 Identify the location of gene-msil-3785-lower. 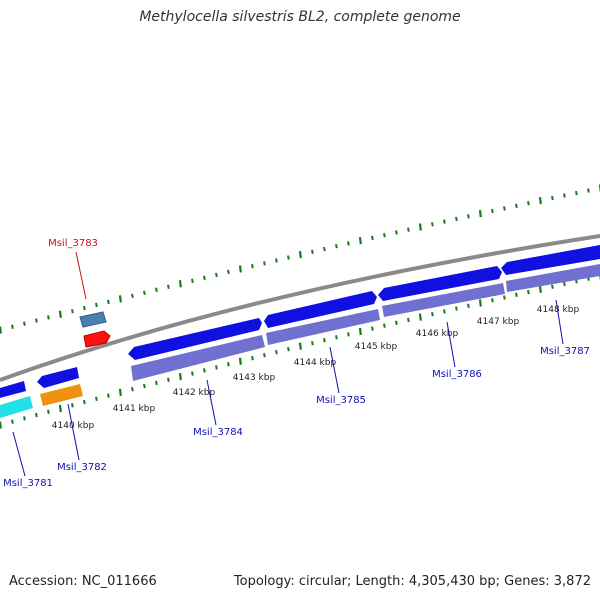
(323, 327).